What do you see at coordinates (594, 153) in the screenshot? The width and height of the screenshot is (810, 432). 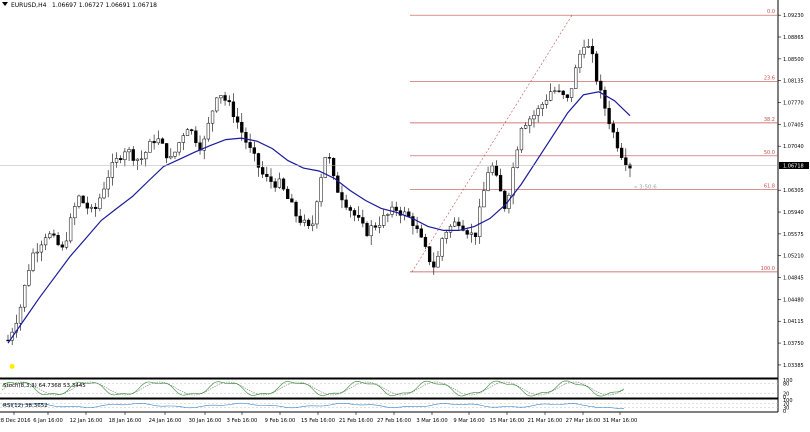 I see `fib-level: 50.0` at bounding box center [594, 153].